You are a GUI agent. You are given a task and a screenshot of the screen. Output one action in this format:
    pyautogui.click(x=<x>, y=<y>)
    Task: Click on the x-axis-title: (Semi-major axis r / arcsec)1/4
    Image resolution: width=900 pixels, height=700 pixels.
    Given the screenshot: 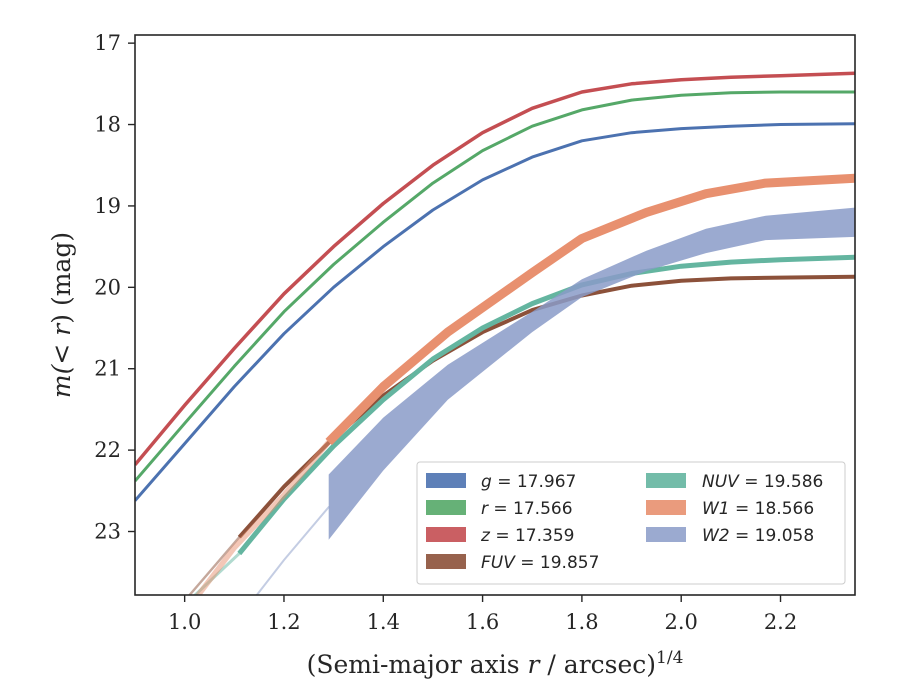 What is the action you would take?
    pyautogui.click(x=495, y=663)
    